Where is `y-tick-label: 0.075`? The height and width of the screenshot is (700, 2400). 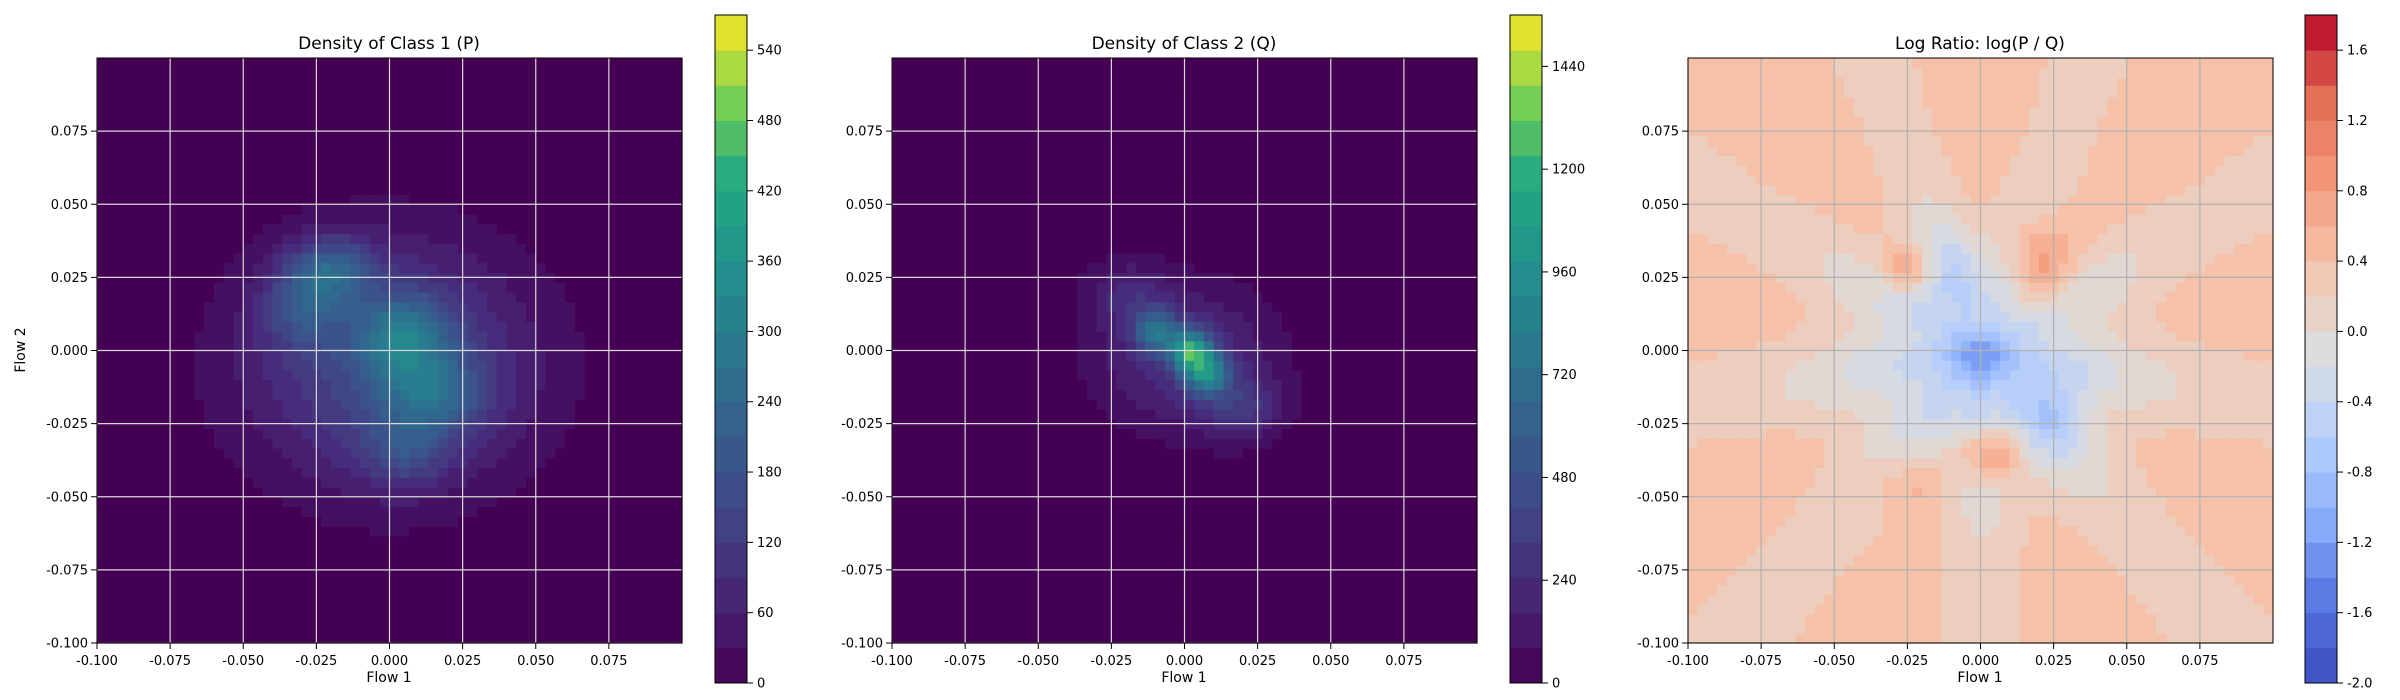 y-tick-label: 0.075 is located at coordinates (69, 132).